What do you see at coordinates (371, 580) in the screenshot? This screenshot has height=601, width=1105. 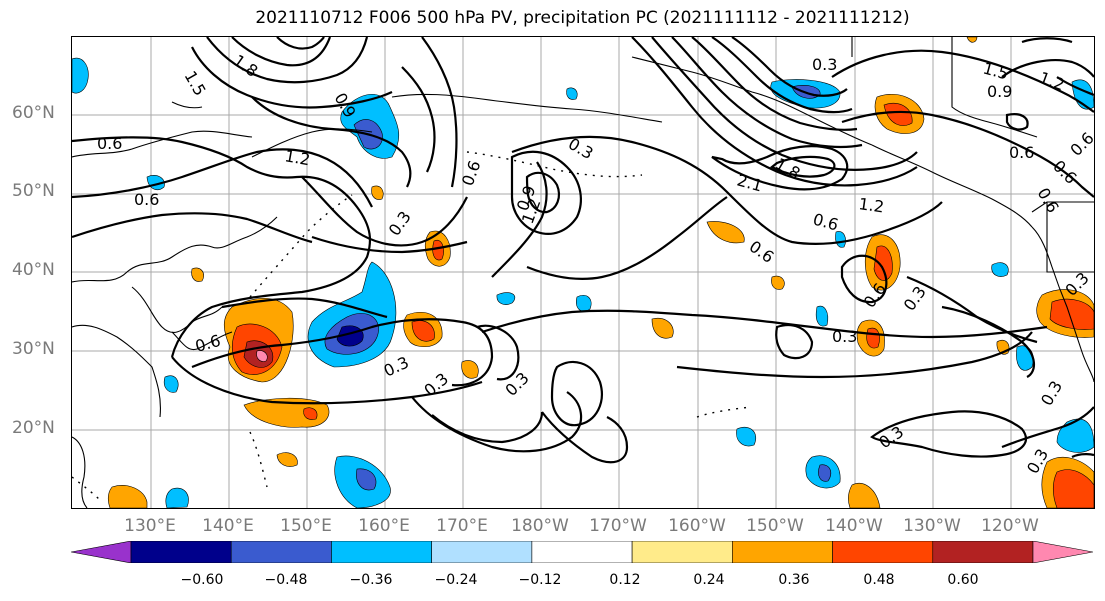 I see `colorbar-tick: −0.36` at bounding box center [371, 580].